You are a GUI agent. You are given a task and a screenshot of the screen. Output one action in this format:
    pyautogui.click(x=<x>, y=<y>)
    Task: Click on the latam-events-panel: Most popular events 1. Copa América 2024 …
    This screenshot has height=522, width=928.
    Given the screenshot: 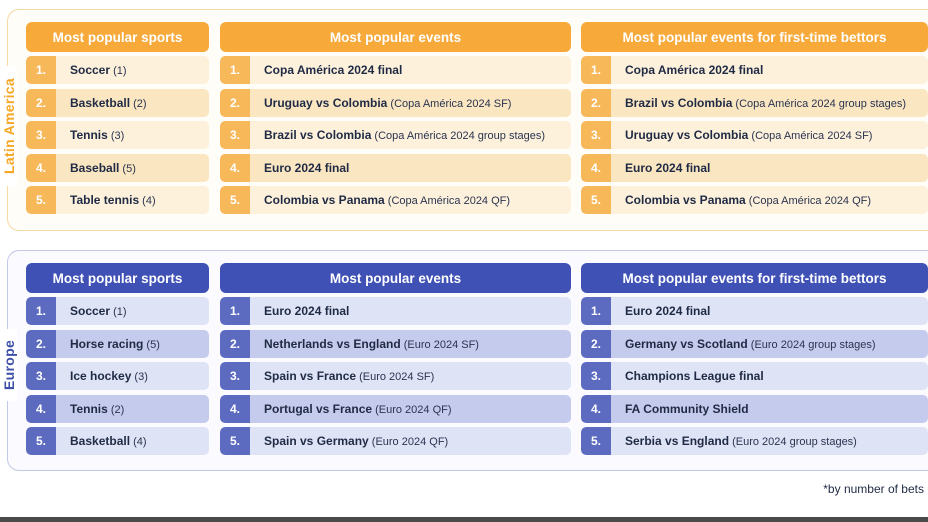 What is the action you would take?
    pyautogui.click(x=395, y=118)
    